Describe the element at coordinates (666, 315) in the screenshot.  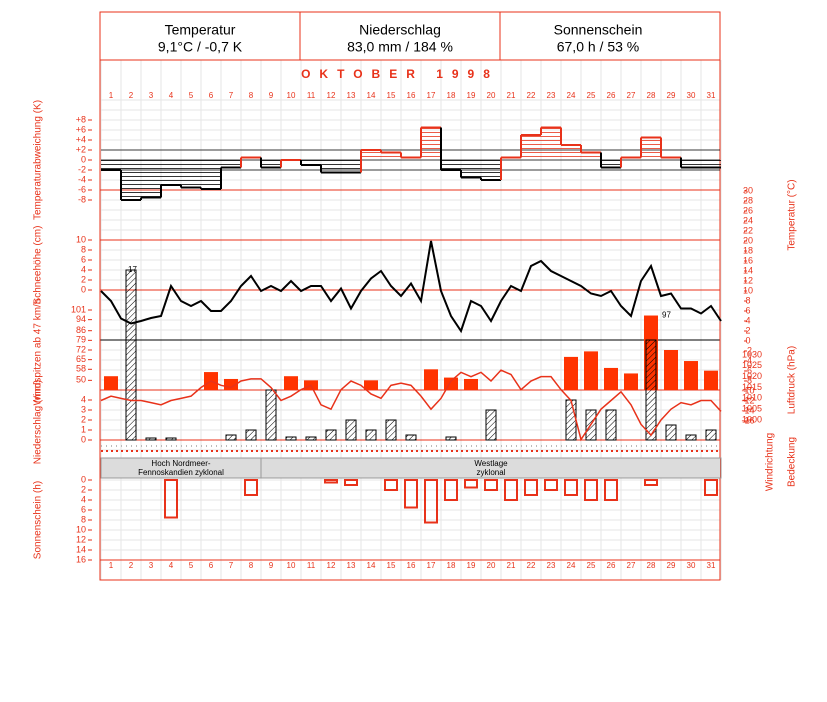
I see `wind-data-label: 97` at that location.